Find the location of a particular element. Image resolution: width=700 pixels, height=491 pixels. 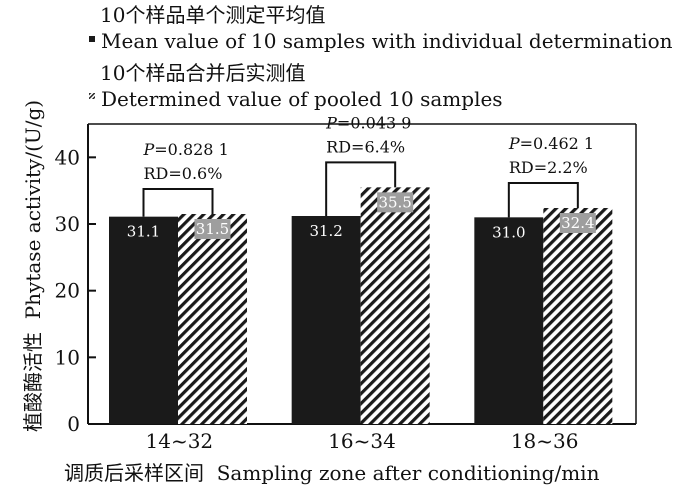

p-value-label: P=0.828 1 is located at coordinates (186, 149).